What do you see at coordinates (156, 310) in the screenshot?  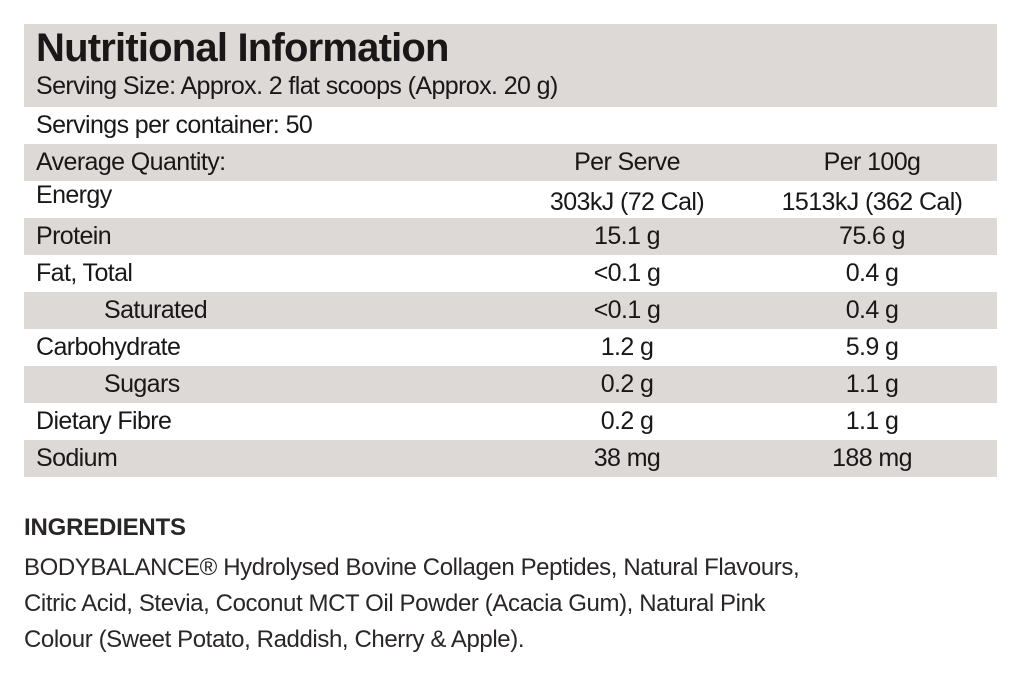 I see `nutrient-label: Saturated` at bounding box center [156, 310].